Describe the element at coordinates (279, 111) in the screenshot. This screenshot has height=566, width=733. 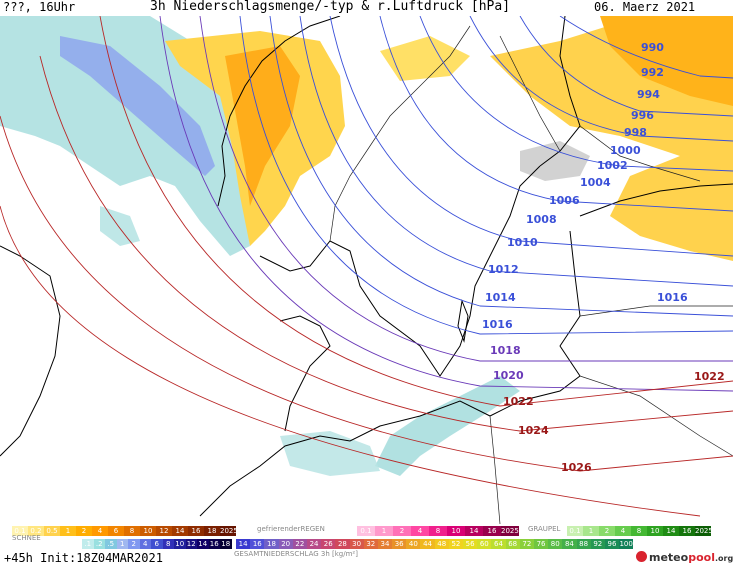
I see `coast-norway` at that location.